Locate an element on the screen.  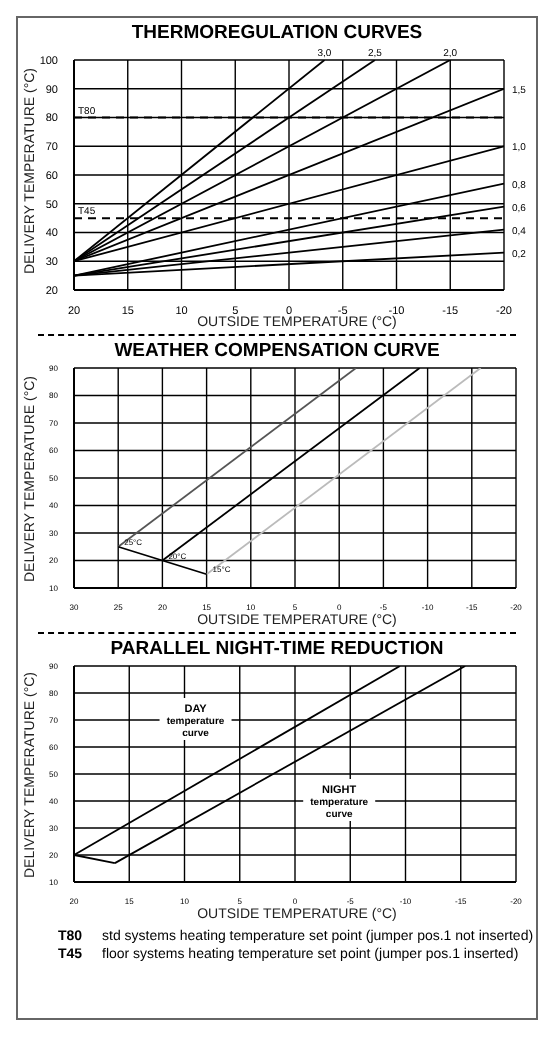
chart-title: PARALLEL NIGHT-TIME REDUCTION is located at coordinates (277, 649).